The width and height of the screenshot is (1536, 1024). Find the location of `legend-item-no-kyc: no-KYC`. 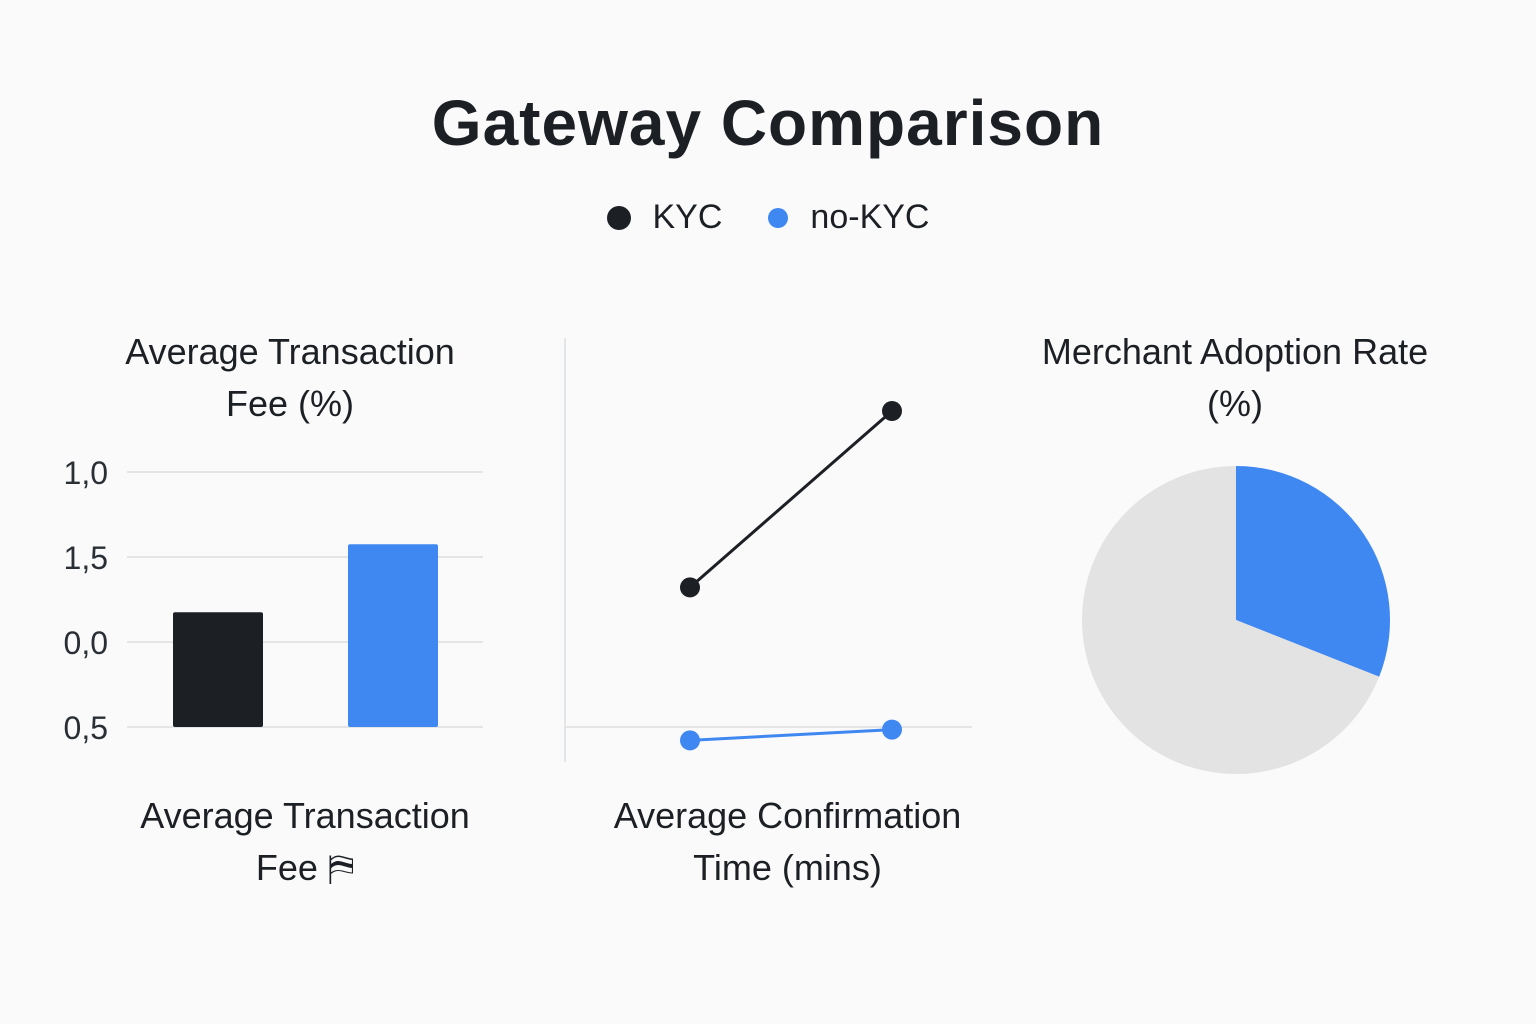

legend-item-no-kyc: no-KYC is located at coordinates (848, 217).